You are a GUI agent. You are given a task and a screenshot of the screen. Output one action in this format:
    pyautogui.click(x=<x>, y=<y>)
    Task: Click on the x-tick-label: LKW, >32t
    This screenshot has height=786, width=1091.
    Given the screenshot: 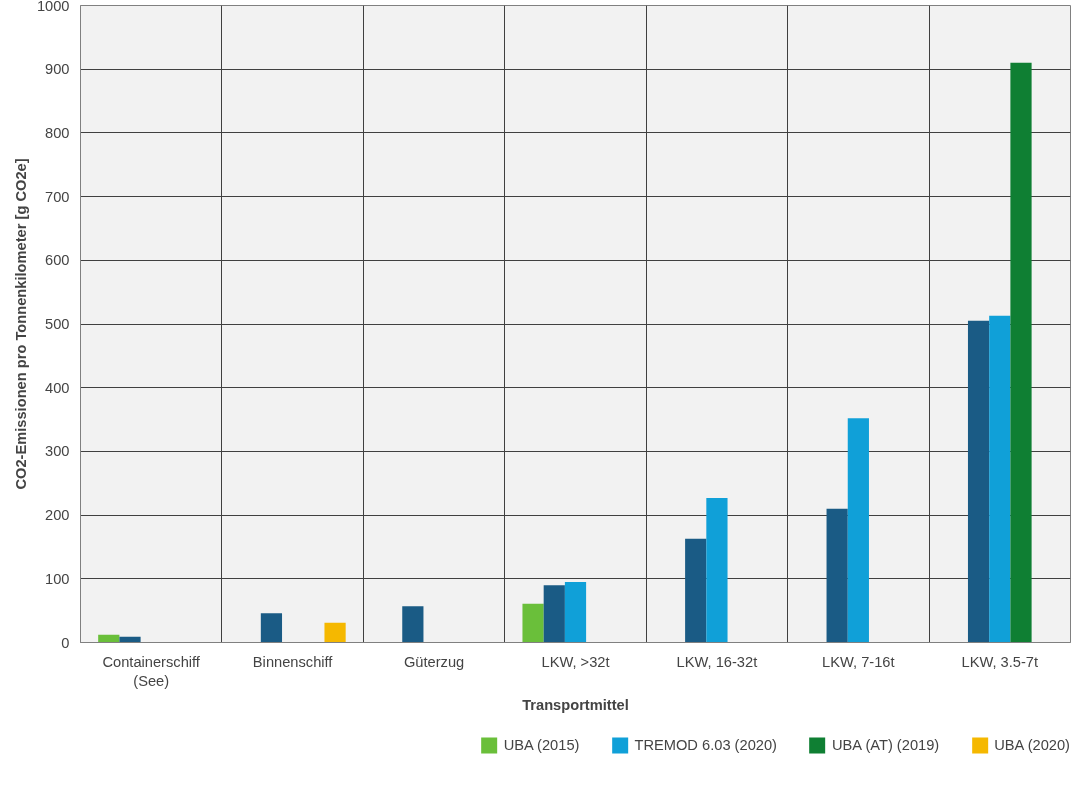 What is the action you would take?
    pyautogui.click(x=575, y=661)
    